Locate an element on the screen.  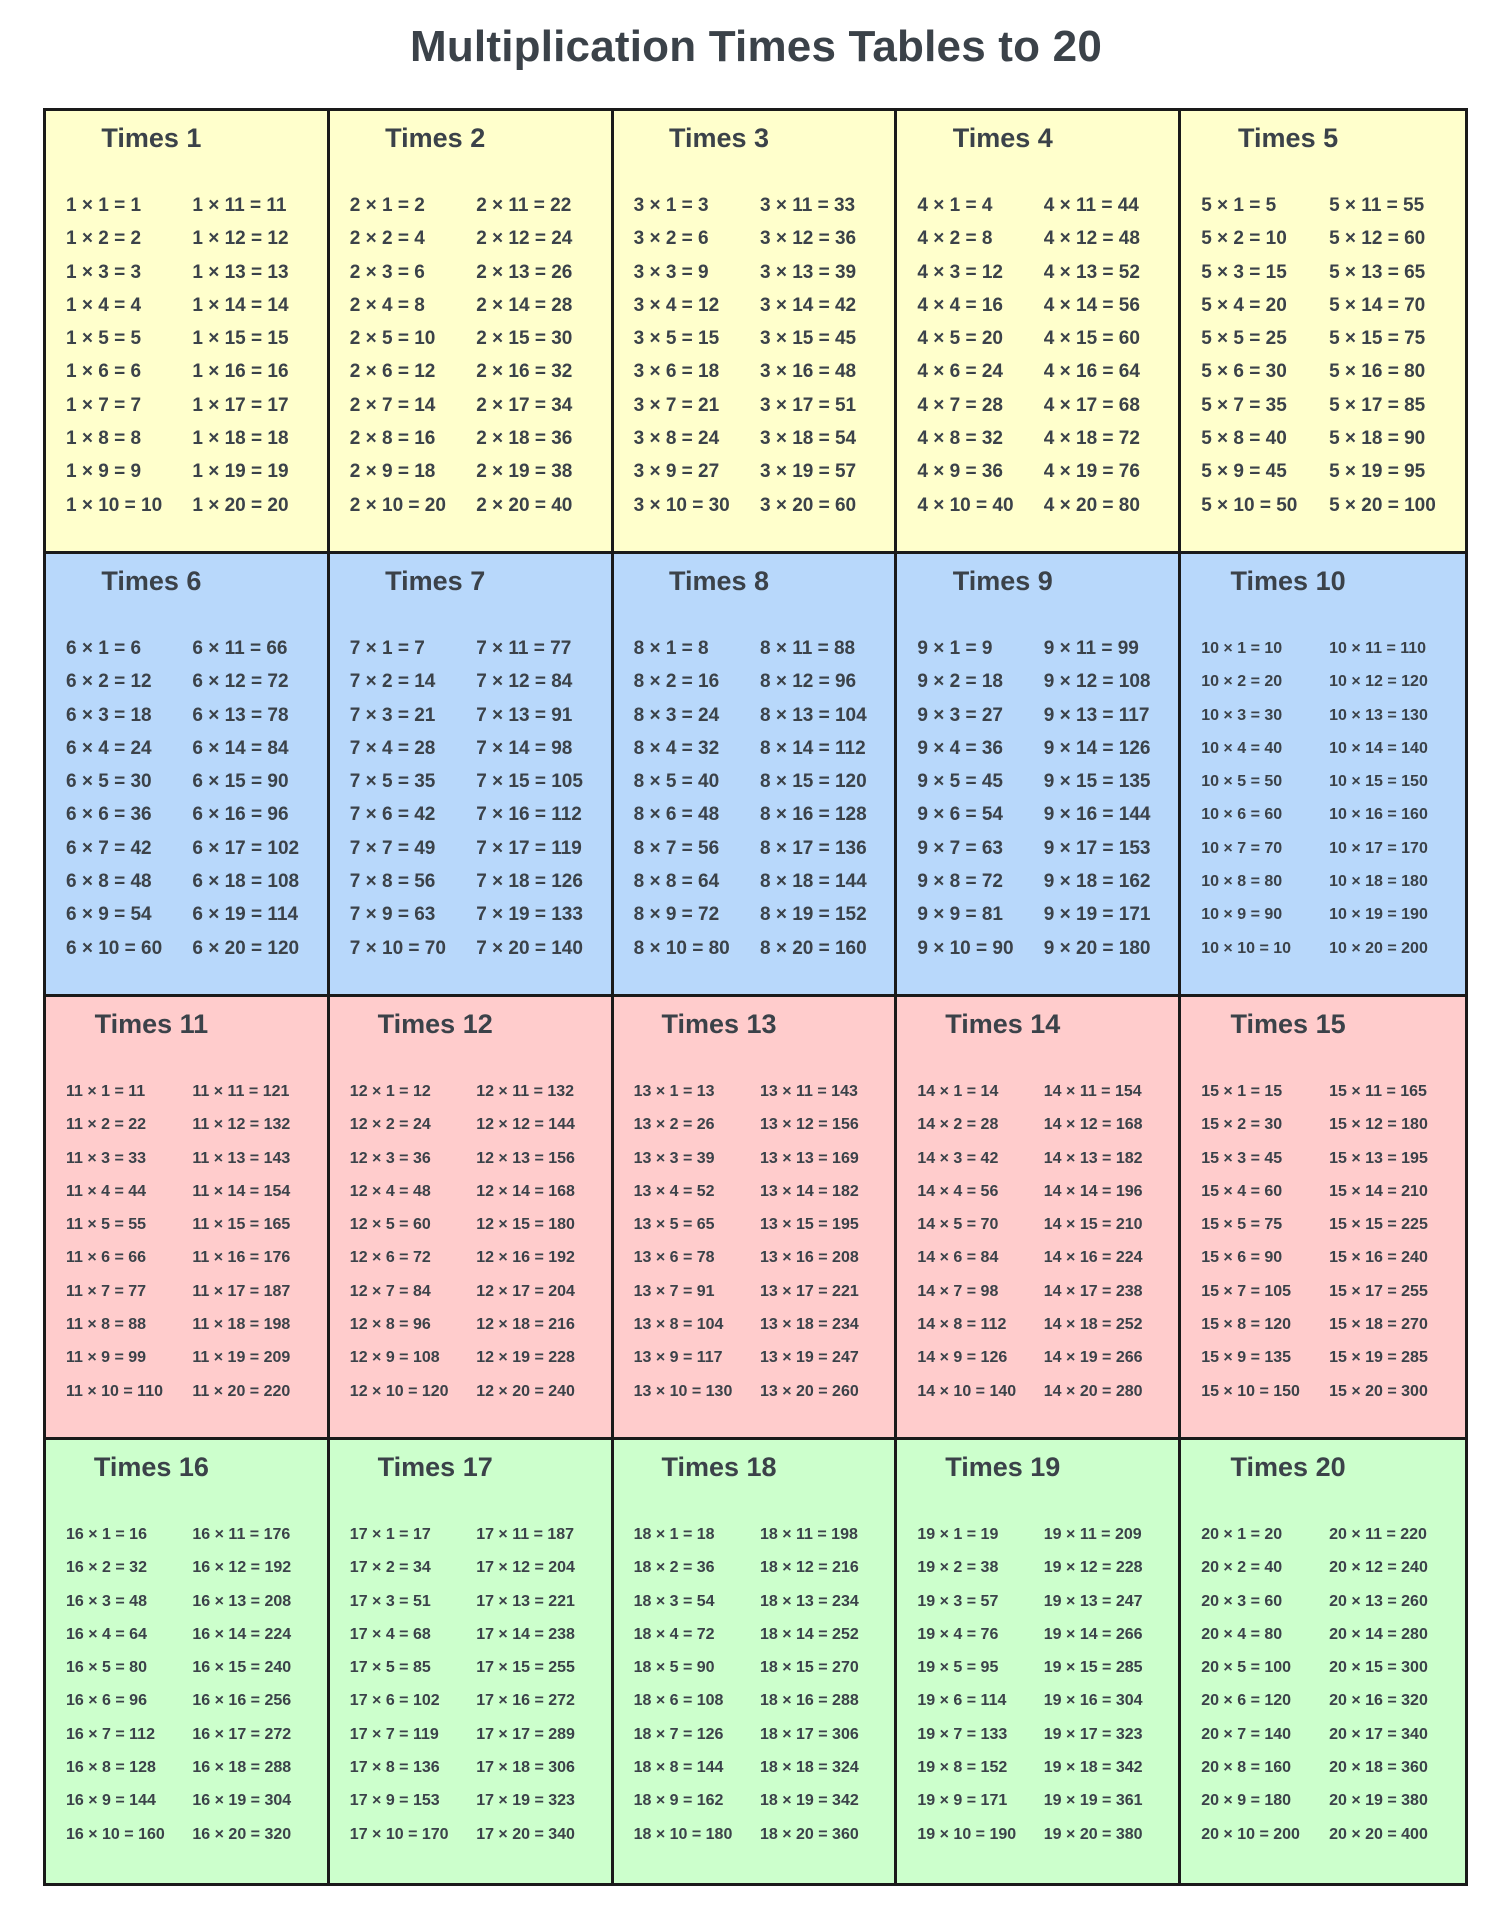
equation: 14 × 6 = 84 is located at coordinates (958, 1258).